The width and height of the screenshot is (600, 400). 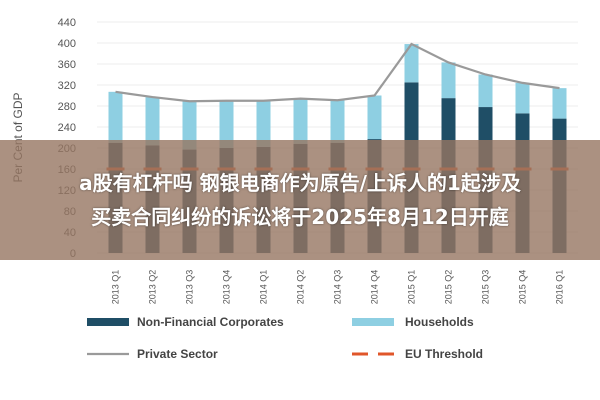 I want to click on headline-line-2: 买卖合同纠纷的诉讼将于2025年8月12日开庭, so click(x=300, y=217).